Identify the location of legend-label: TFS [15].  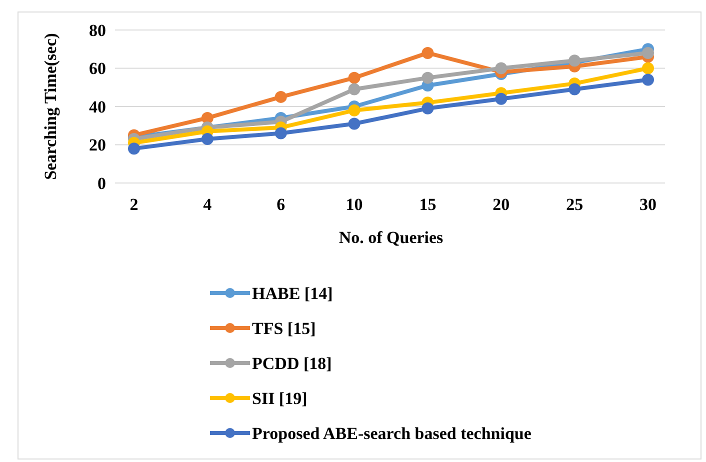
(284, 328).